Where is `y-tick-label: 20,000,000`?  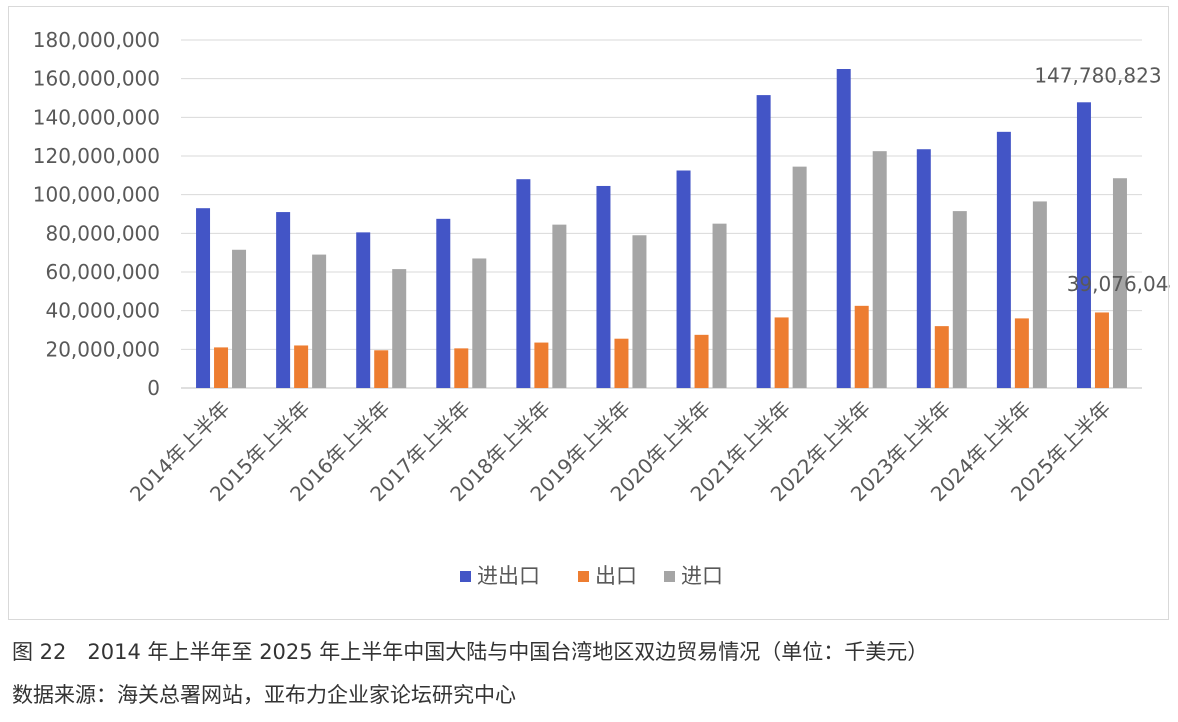 y-tick-label: 20,000,000 is located at coordinates (102, 349).